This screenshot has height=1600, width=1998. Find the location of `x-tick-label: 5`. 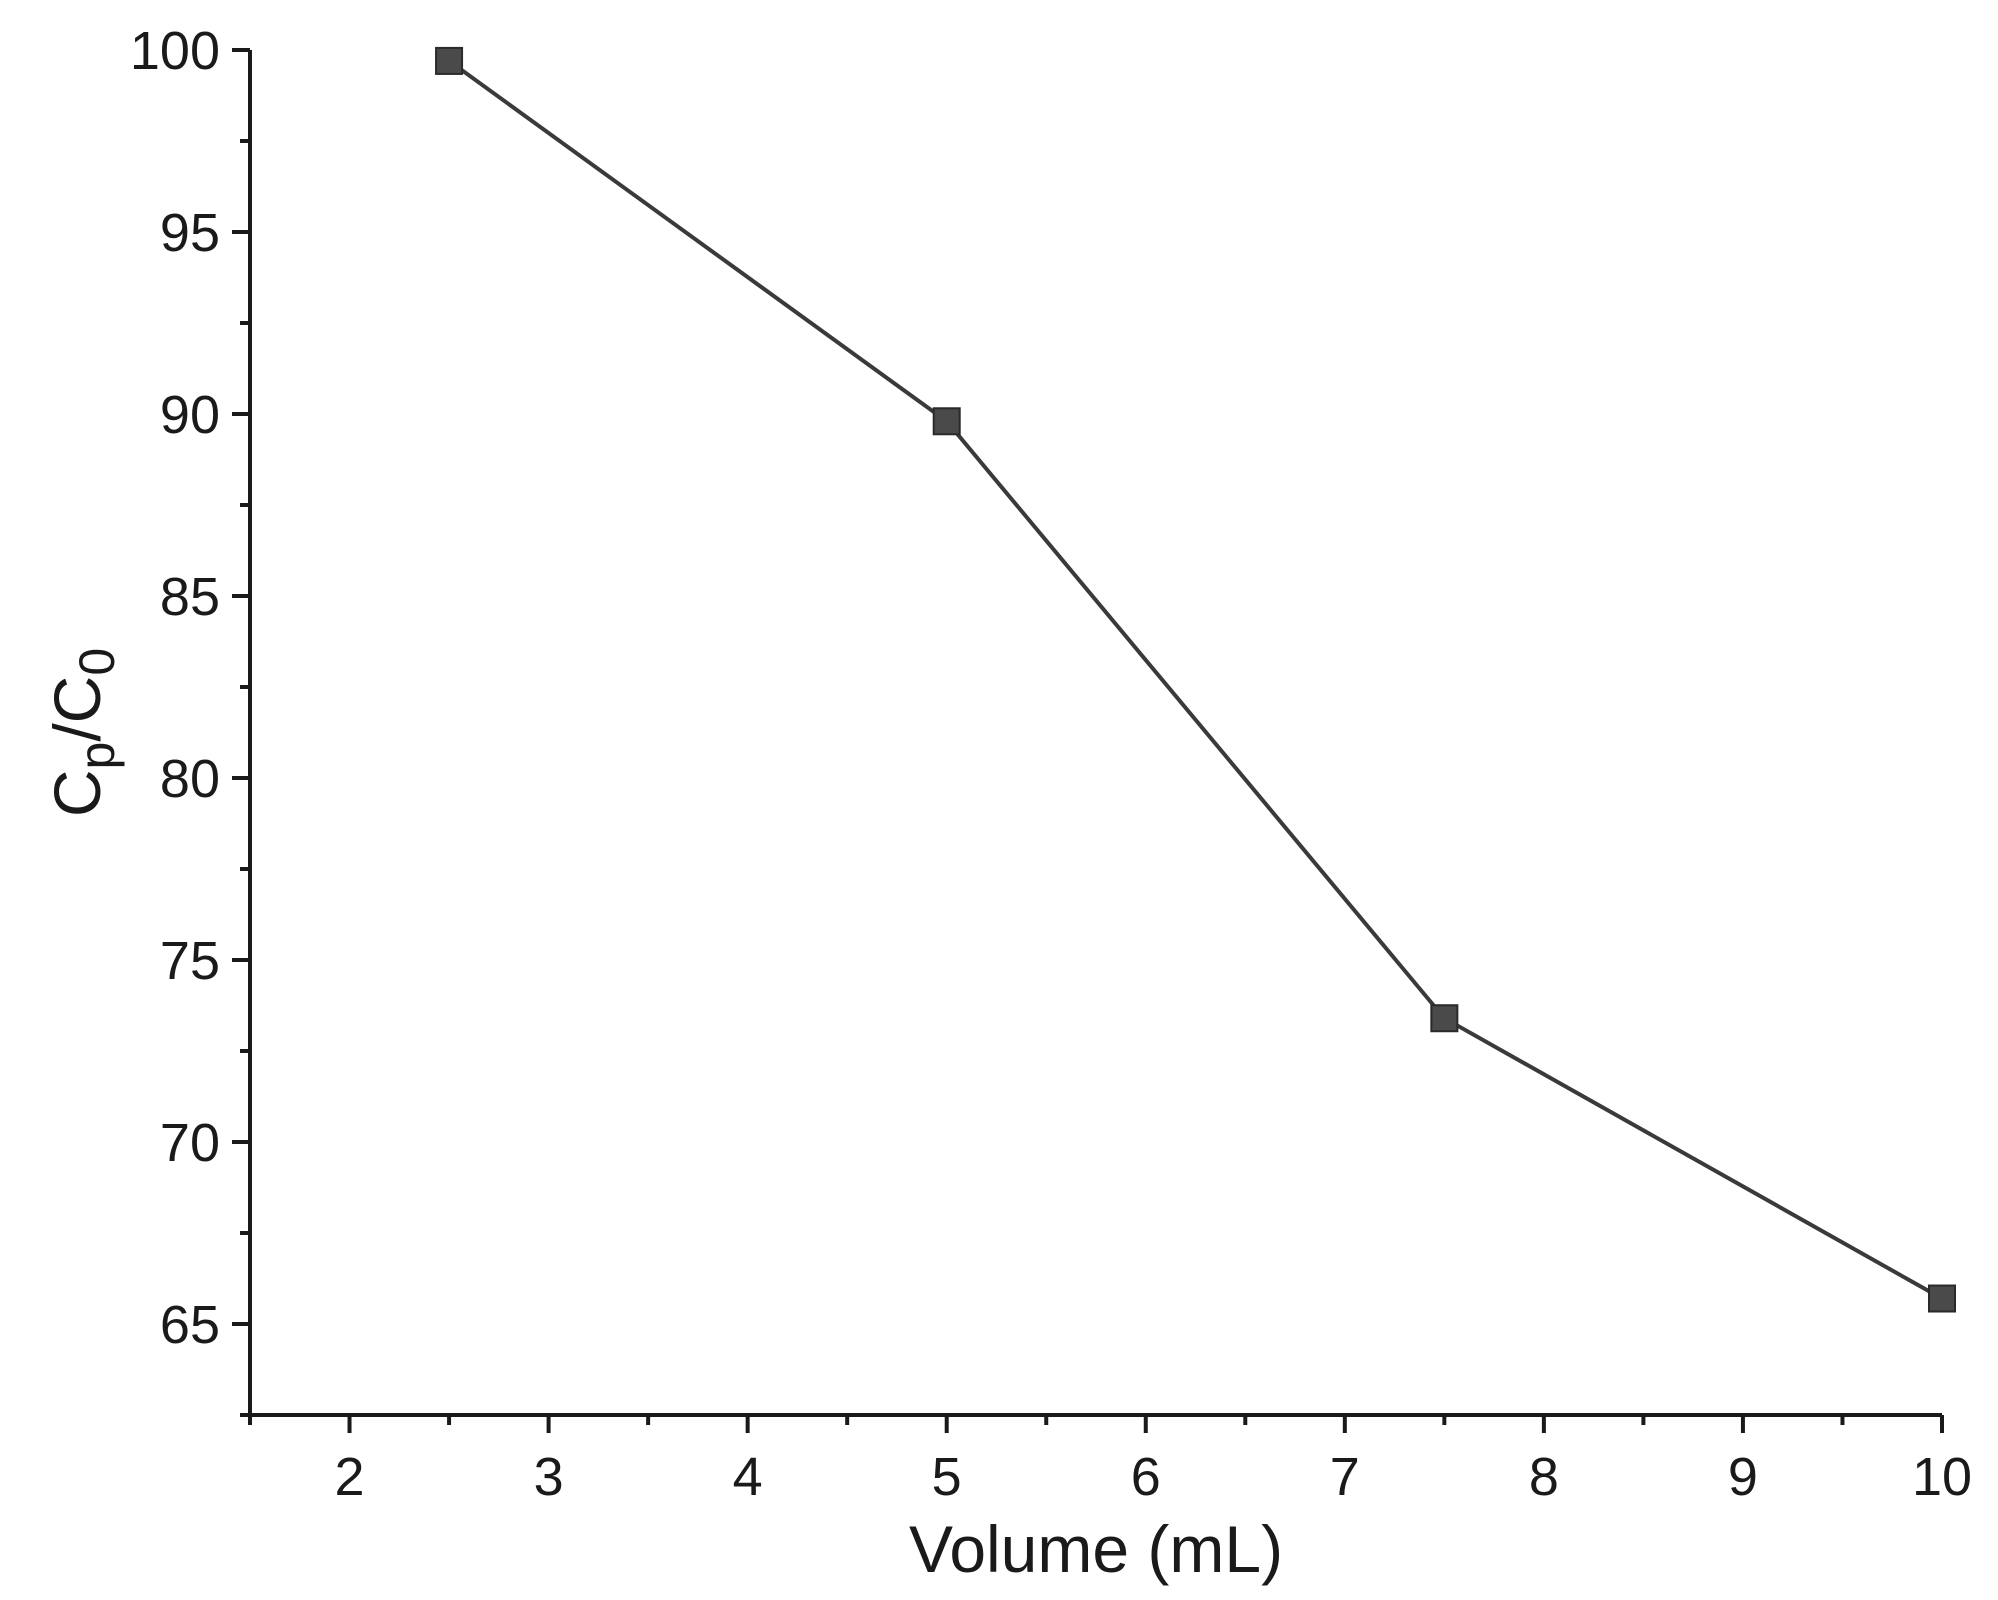

x-tick-label: 5 is located at coordinates (947, 1477).